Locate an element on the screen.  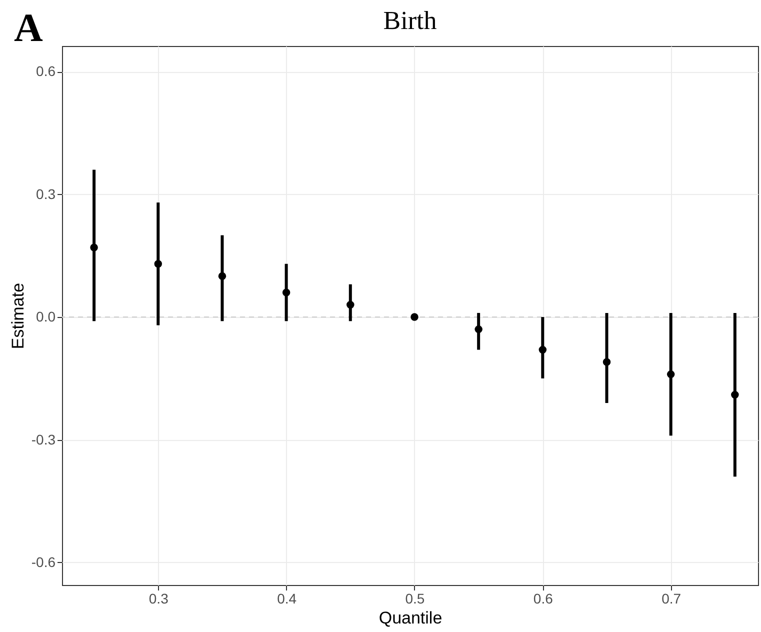
y-axis-title: Estimate is located at coordinates (18, 316).